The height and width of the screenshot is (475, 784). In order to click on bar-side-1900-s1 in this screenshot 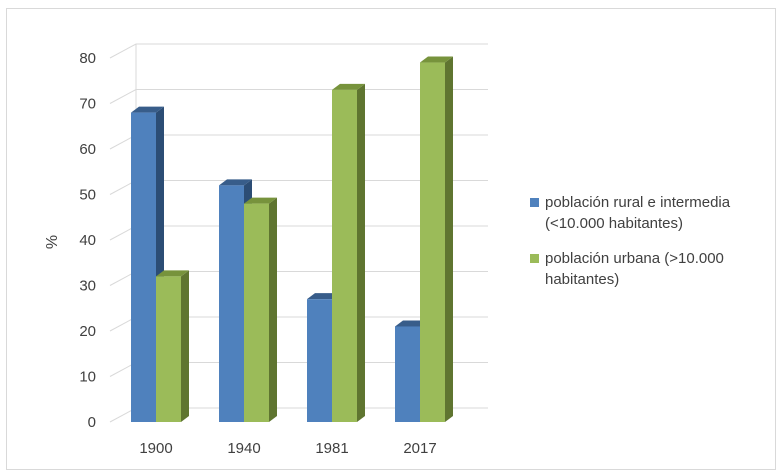, I will do `click(185, 346)`.